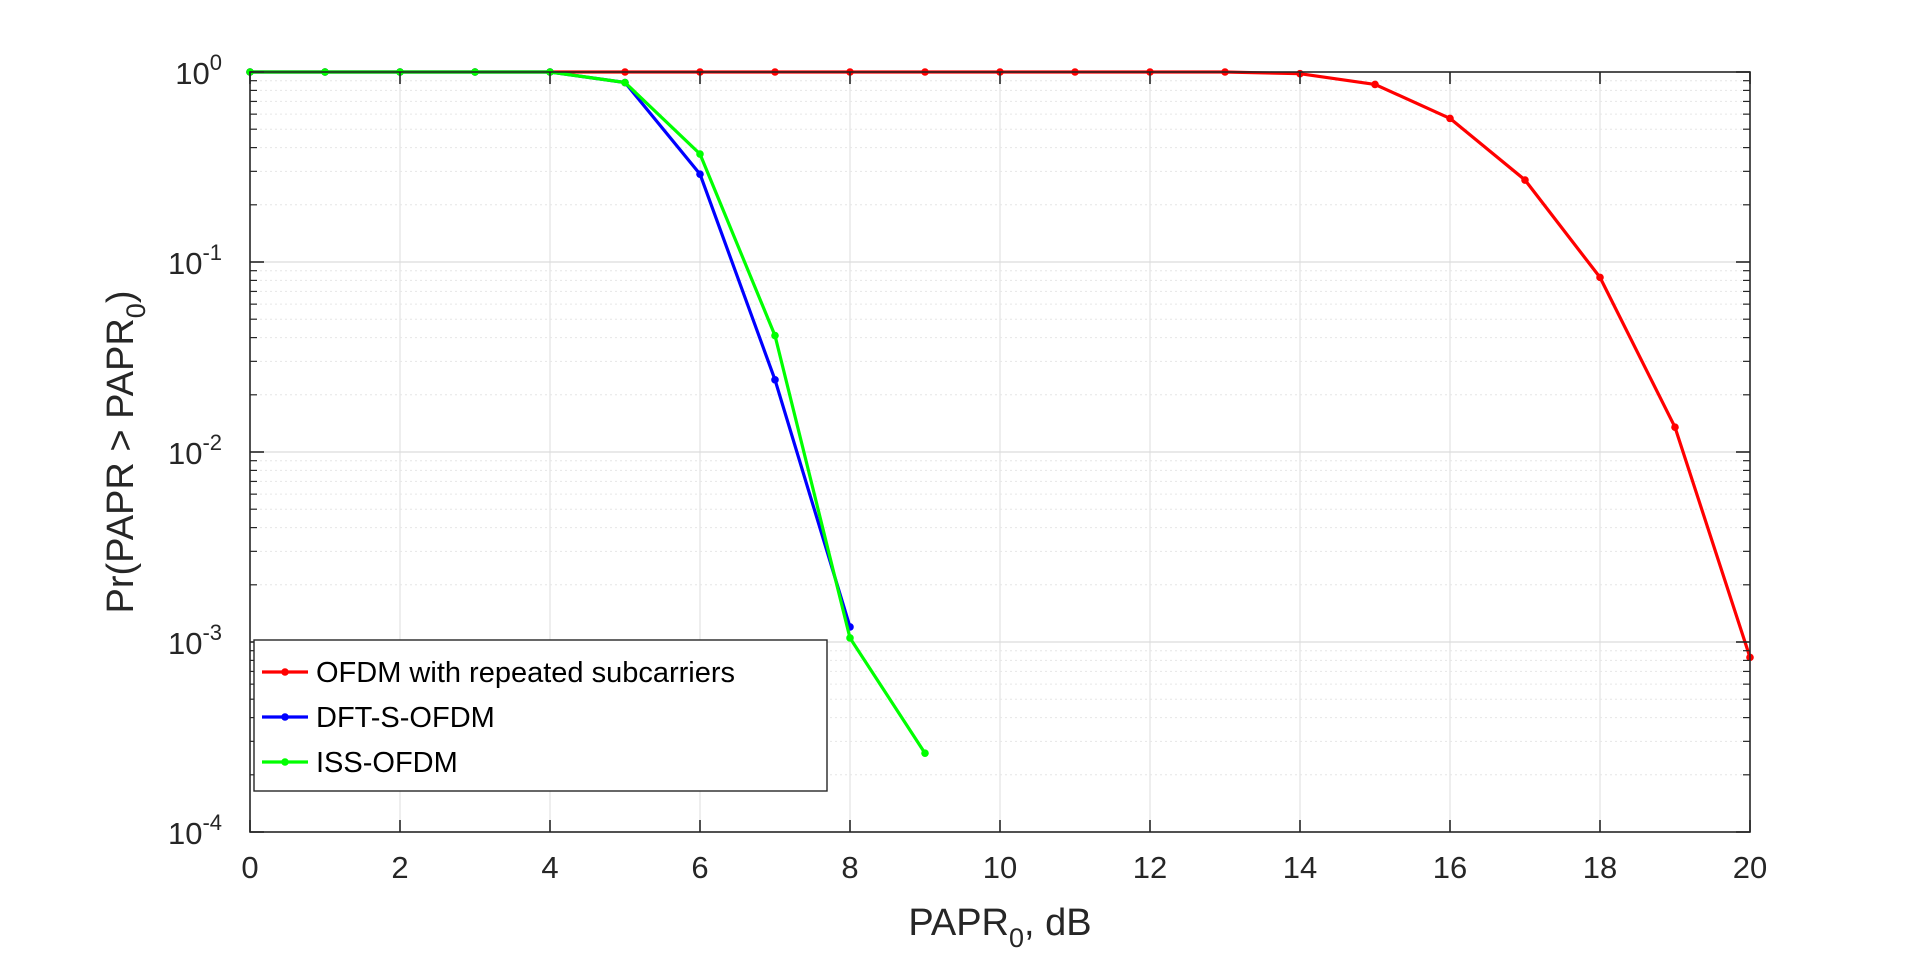 The height and width of the screenshot is (963, 1920). What do you see at coordinates (1450, 867) in the screenshot?
I see `x-tick-label: 16` at bounding box center [1450, 867].